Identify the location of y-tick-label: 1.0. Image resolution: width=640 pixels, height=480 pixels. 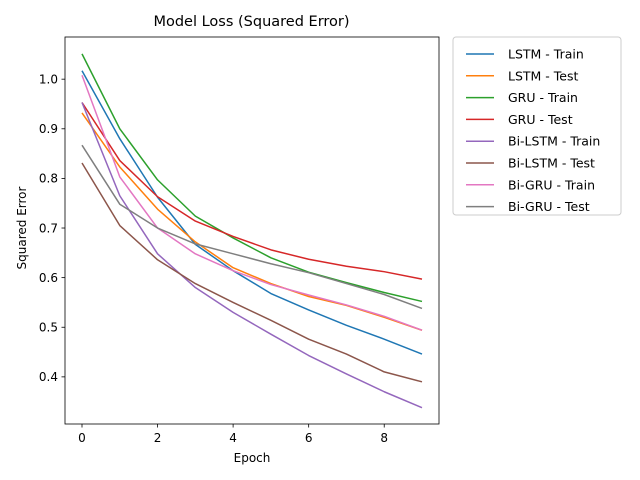
(48, 79).